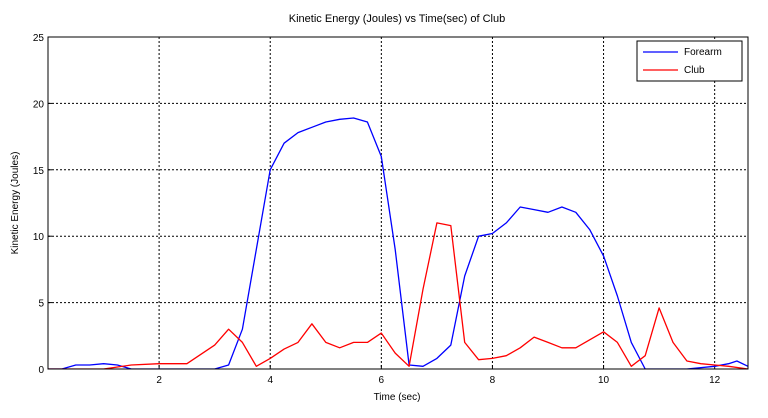 This screenshot has width=768, height=418. Describe the element at coordinates (493, 380) in the screenshot. I see `x-tick-label: 8` at that location.